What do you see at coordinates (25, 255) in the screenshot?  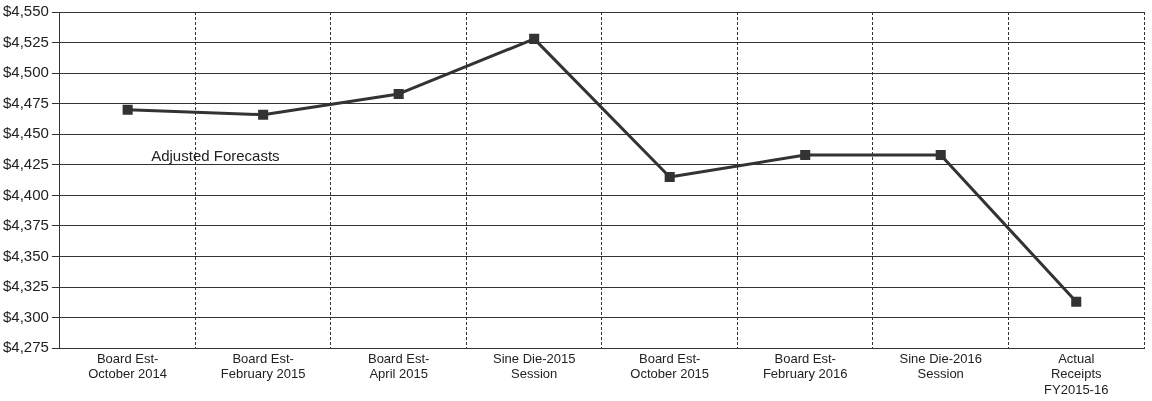 I see `y-tick-label: $4,350` at bounding box center [25, 255].